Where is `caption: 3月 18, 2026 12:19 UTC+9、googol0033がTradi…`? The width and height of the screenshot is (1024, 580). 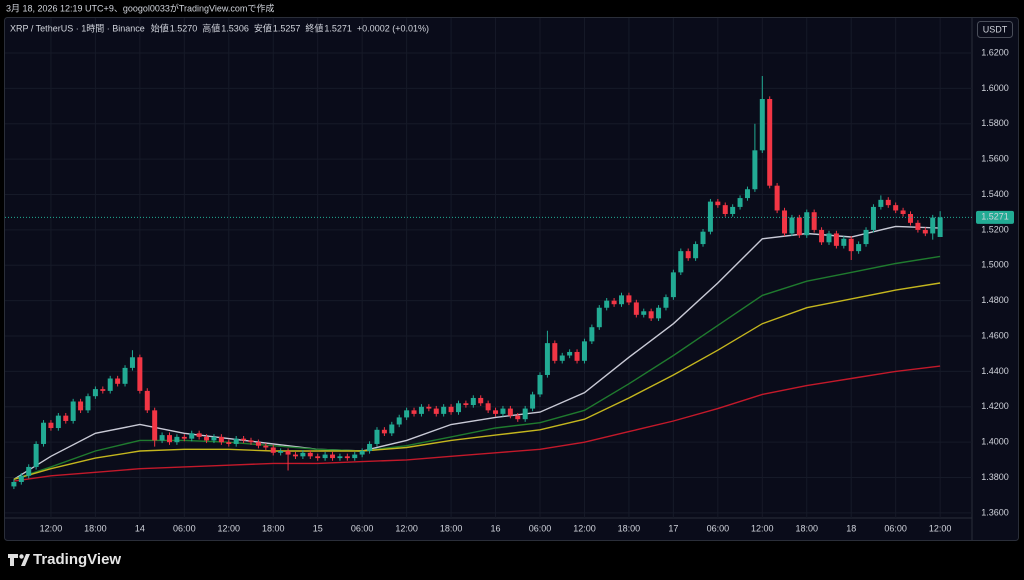
caption: 3月 18, 2026 12:19 UTC+9、googol0033がTradi… is located at coordinates (140, 7).